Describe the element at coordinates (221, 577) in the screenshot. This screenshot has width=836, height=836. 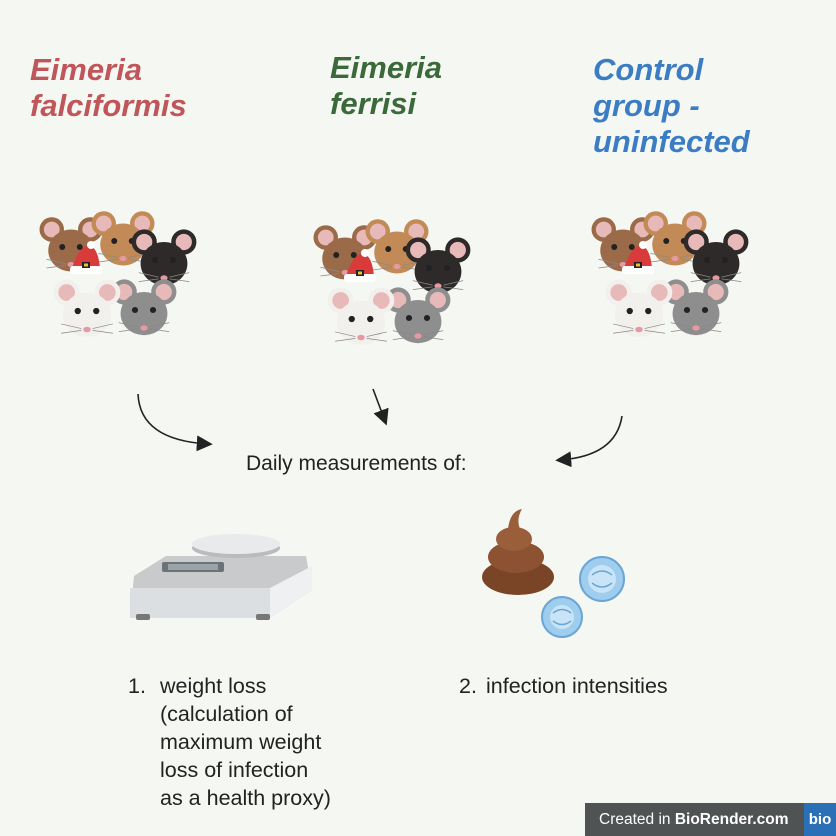
I see `scale-icon` at that location.